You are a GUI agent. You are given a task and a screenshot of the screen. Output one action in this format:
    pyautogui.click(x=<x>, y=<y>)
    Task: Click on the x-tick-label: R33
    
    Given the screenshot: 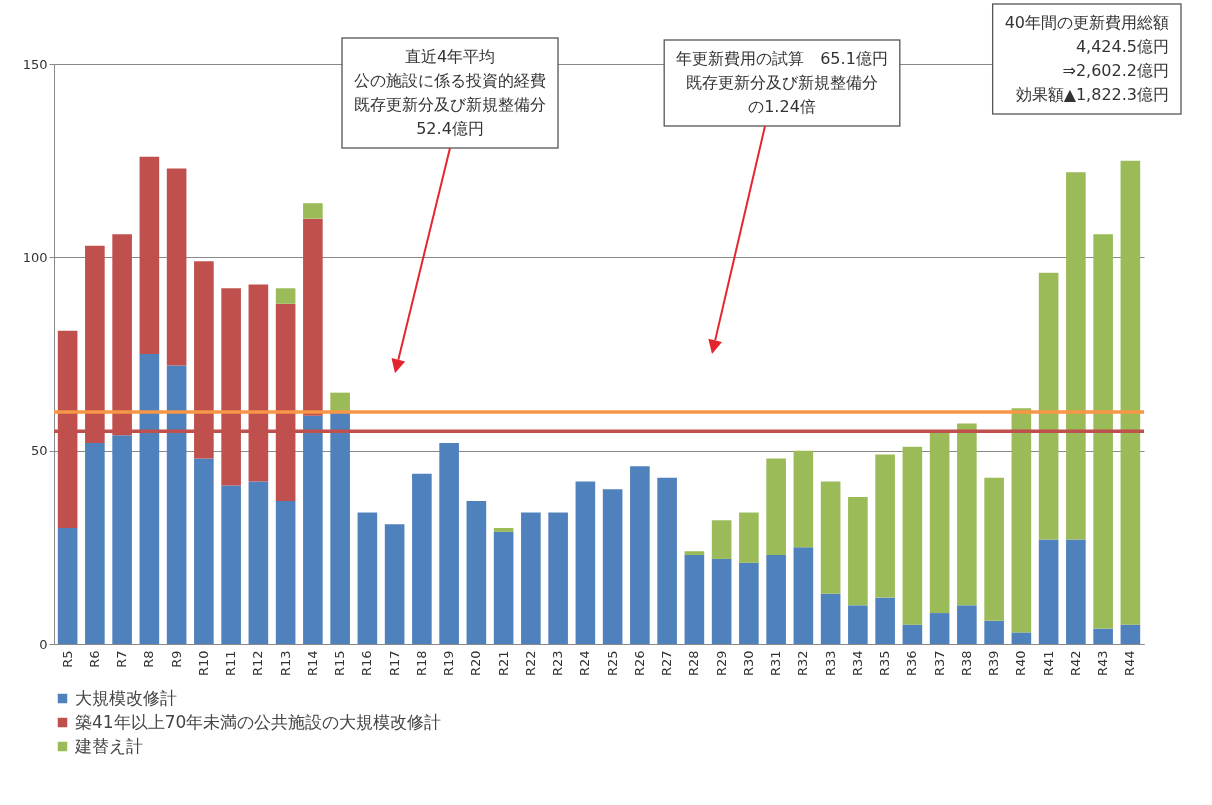 What is the action you would take?
    pyautogui.click(x=830, y=663)
    